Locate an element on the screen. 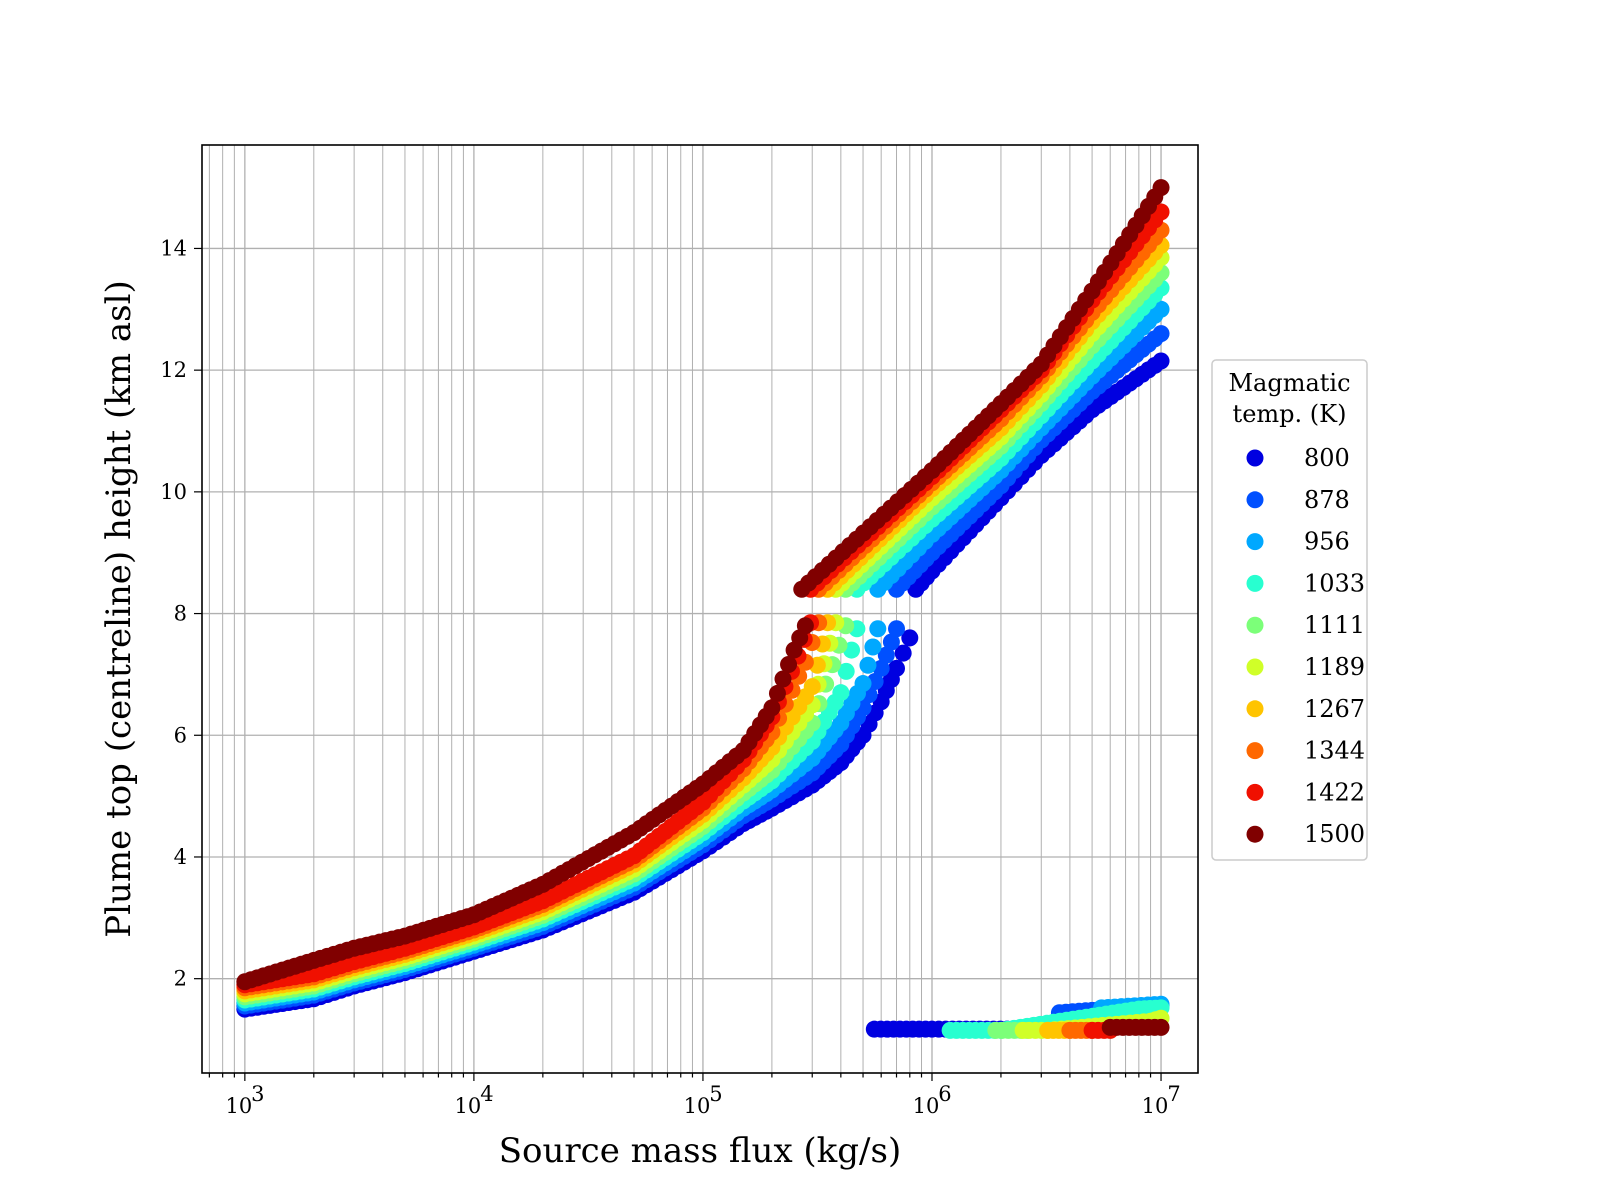 This screenshot has height=1200, width=1600. legend-label: 1033 is located at coordinates (1334, 583).